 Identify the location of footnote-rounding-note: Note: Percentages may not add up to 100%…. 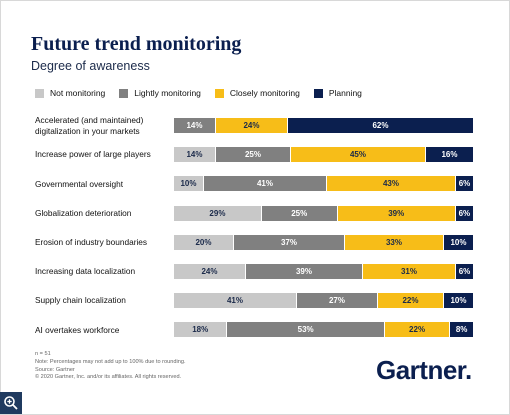
(110, 361).